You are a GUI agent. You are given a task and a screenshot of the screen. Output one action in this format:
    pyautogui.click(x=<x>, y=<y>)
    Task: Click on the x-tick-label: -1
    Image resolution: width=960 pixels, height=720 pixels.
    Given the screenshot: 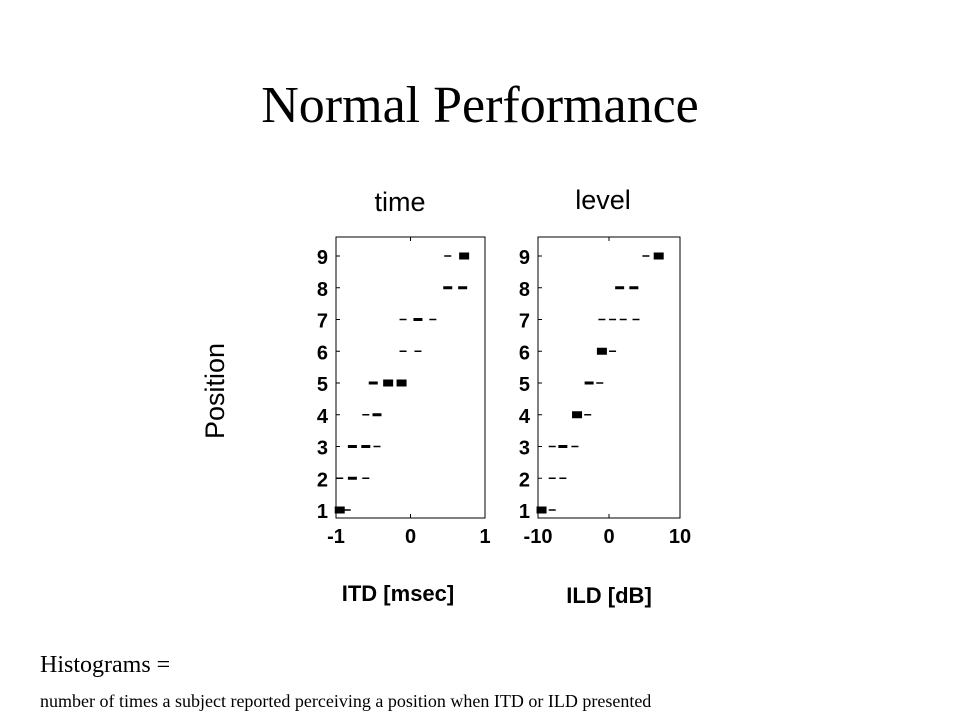 What is the action you would take?
    pyautogui.click(x=336, y=537)
    